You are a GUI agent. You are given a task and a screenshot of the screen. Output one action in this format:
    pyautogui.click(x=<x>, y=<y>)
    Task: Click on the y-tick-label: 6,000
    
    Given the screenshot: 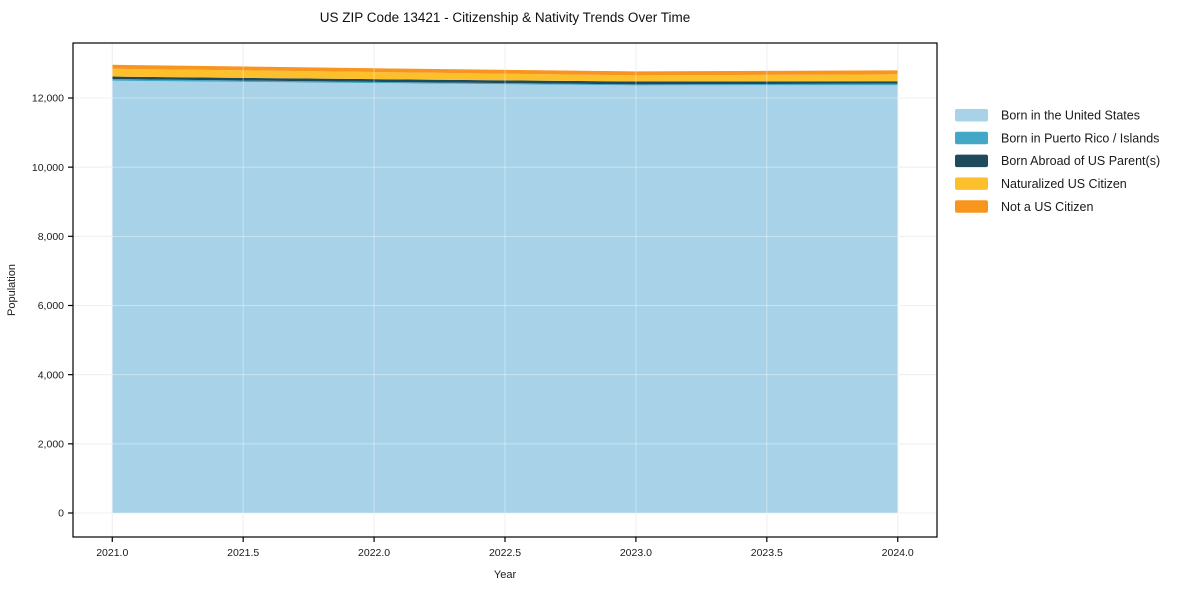 What is the action you would take?
    pyautogui.click(x=51, y=306)
    